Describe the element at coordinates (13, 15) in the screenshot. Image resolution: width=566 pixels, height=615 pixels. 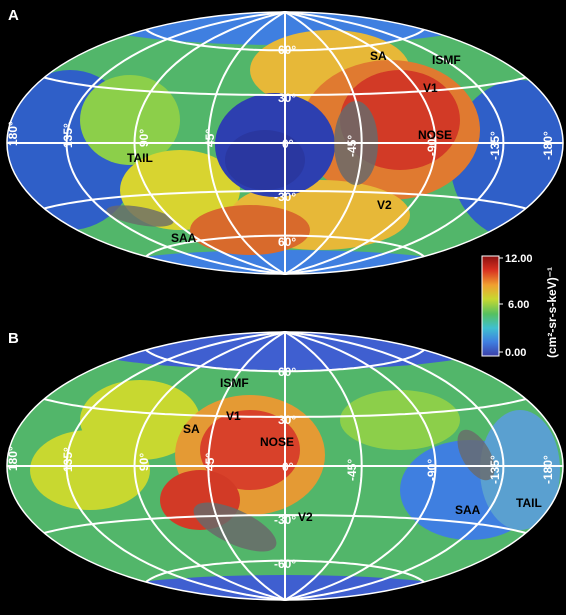
I see `panel-a-letter: A` at that location.